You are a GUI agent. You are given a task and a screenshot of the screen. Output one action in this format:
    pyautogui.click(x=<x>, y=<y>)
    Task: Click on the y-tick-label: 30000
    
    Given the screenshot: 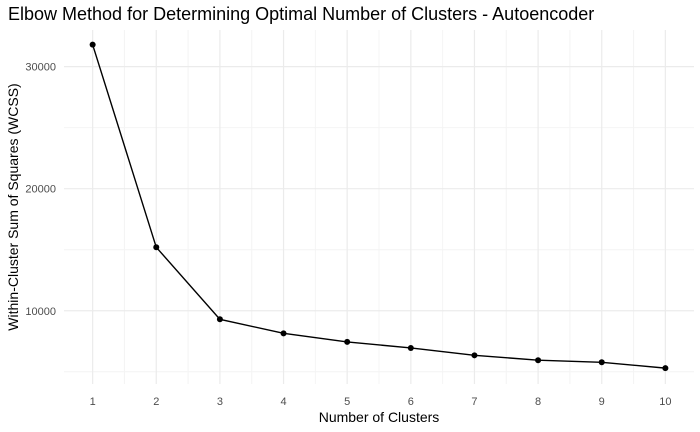 What is the action you would take?
    pyautogui.click(x=40, y=68)
    